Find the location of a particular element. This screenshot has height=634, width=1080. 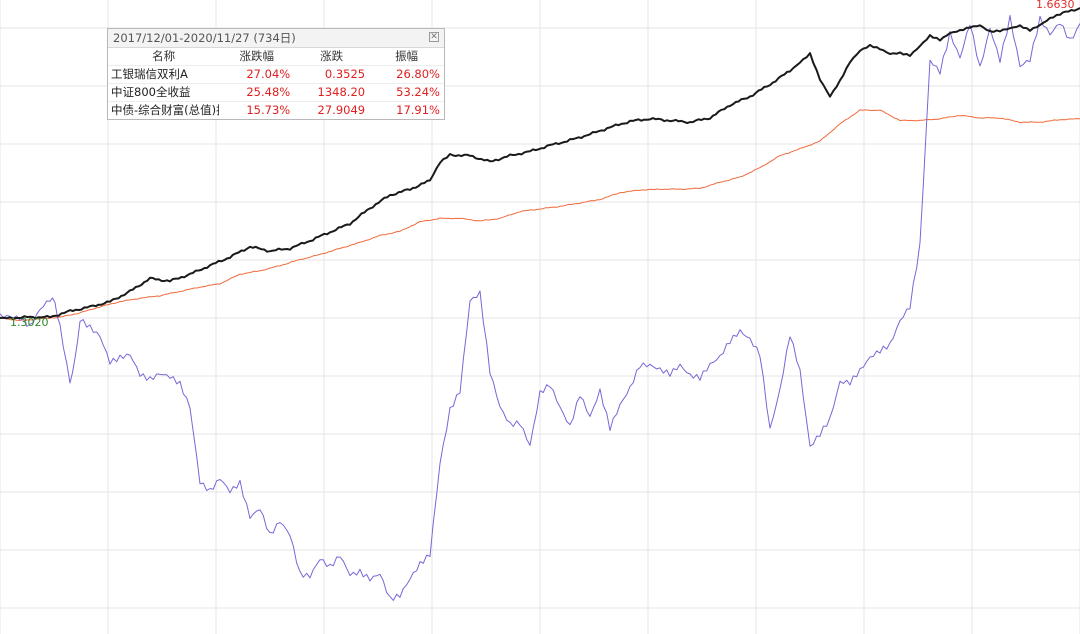

header-amplitude: 振幅 is located at coordinates (407, 56).